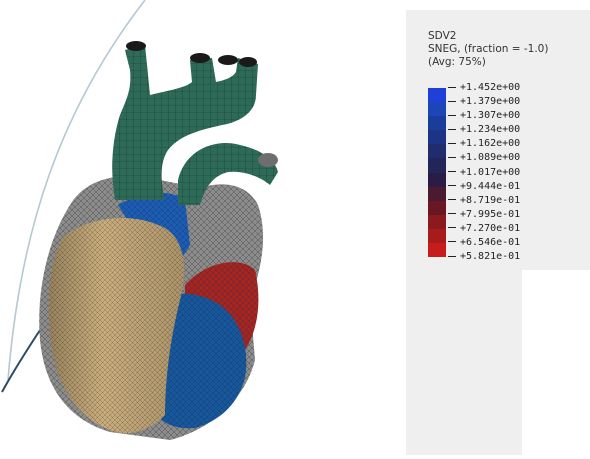 Image resolution: width=590 pixels, height=459 pixels. I want to click on pulmonary-opening, so click(268, 160).